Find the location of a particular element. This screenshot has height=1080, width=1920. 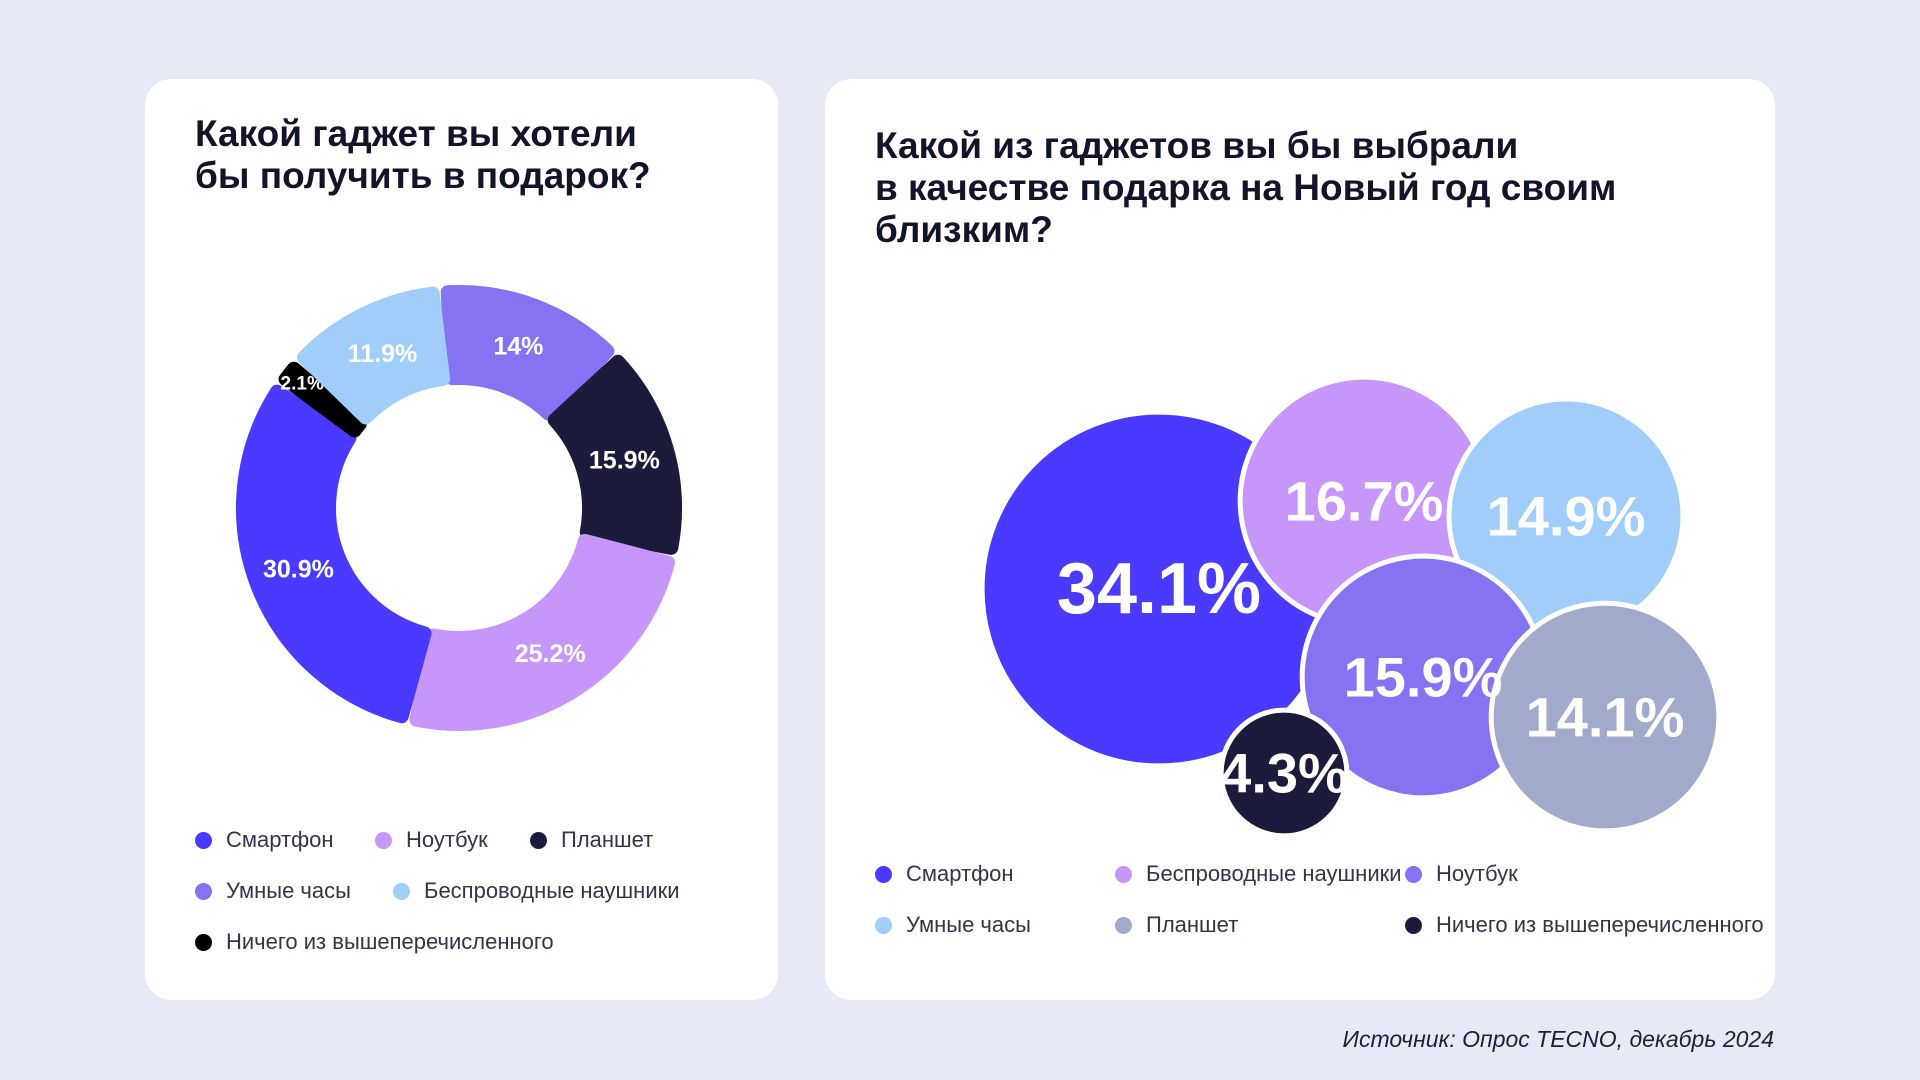

left-legend-item-2: Ноутбук is located at coordinates (431, 840).